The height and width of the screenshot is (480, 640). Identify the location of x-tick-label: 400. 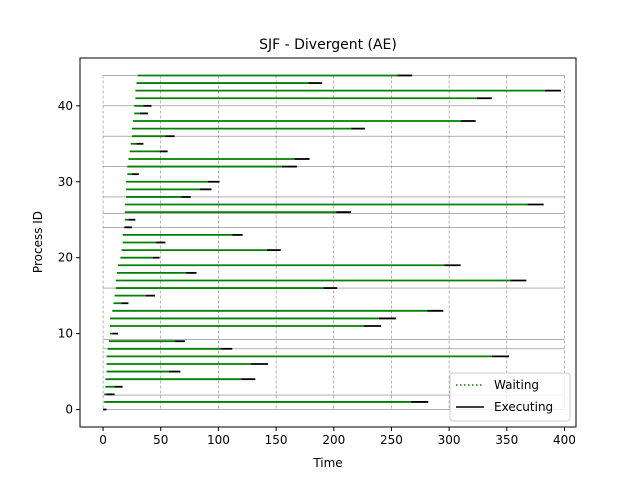
(564, 440).